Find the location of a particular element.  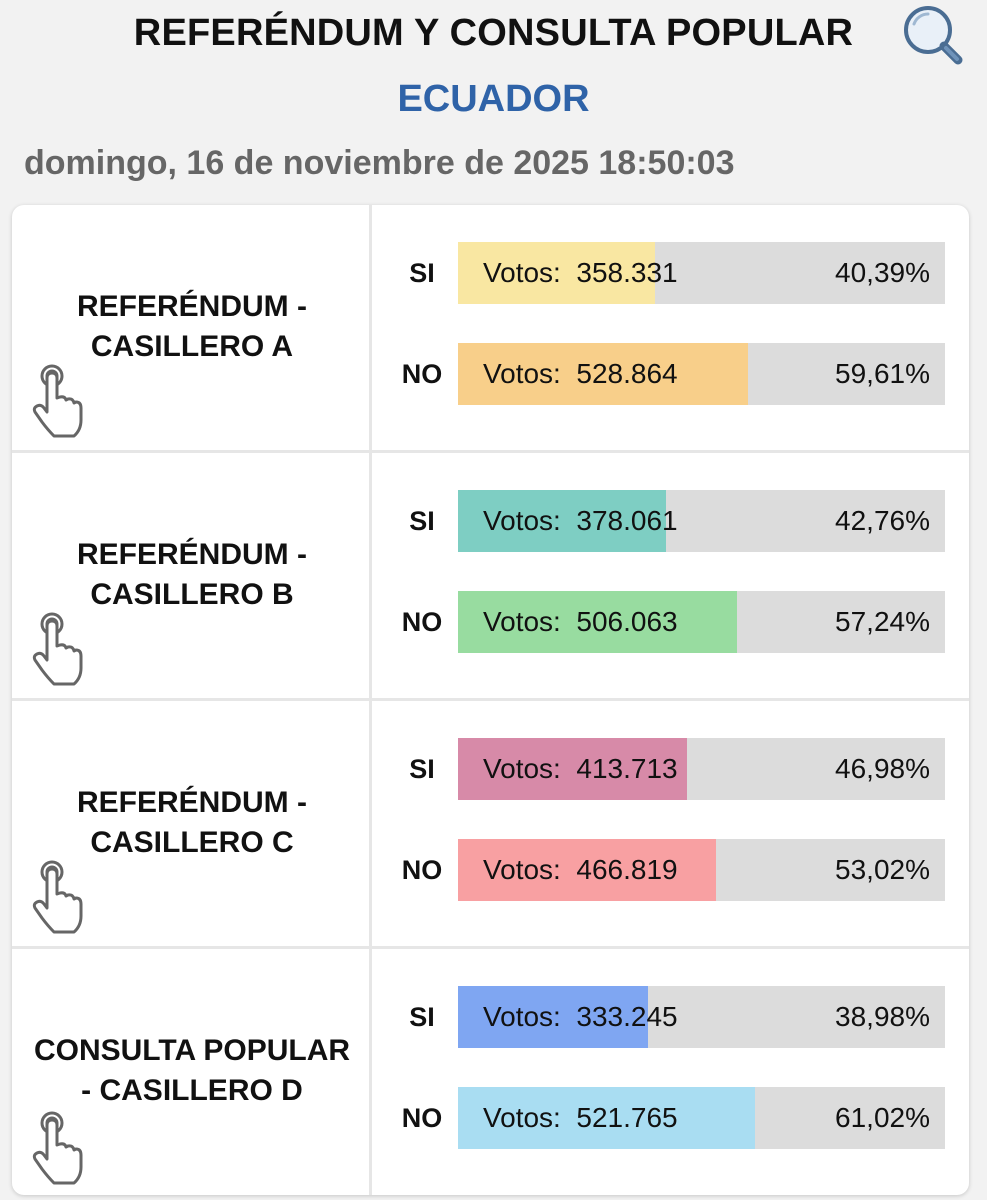

vote-percent: 40,39% is located at coordinates (882, 272).